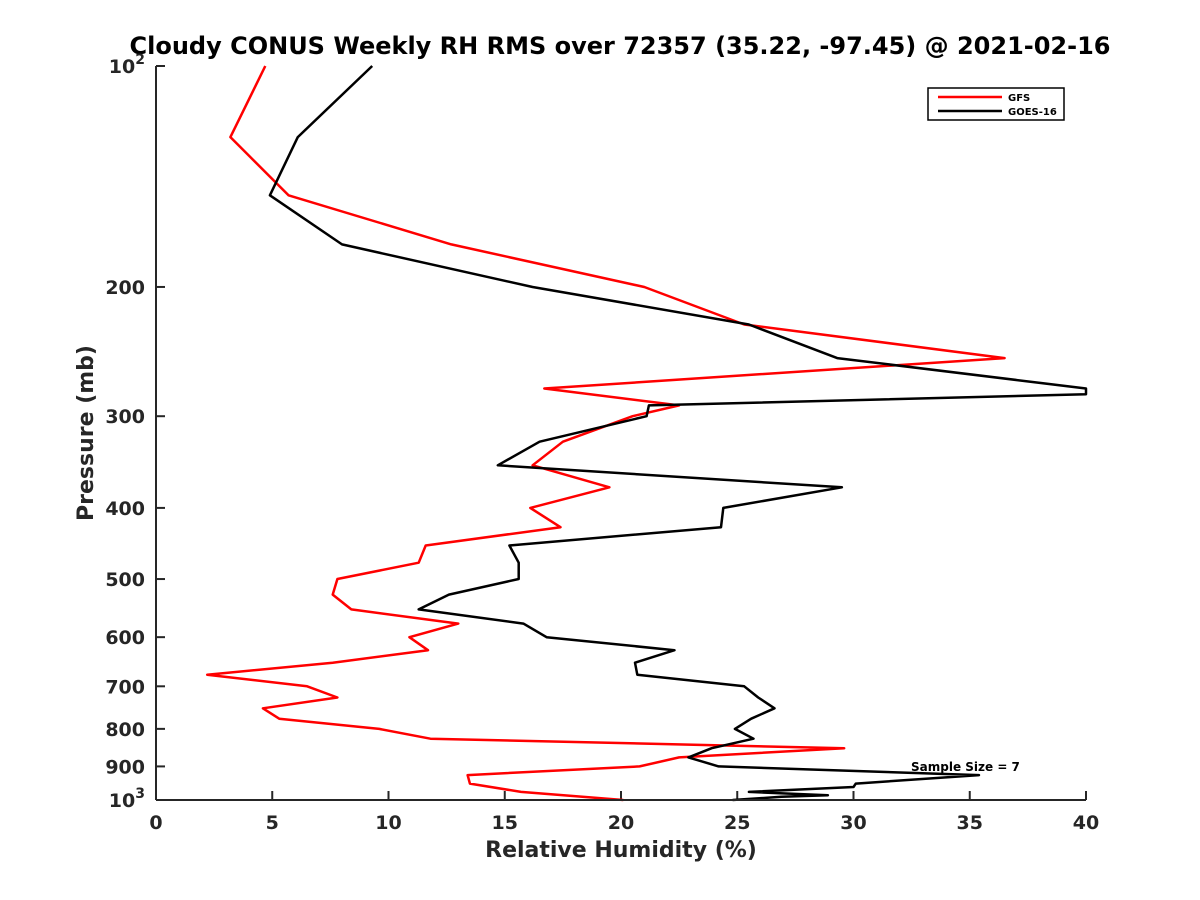 This screenshot has width=1200, height=900. I want to click on y-tick-label: 600, so click(125, 638).